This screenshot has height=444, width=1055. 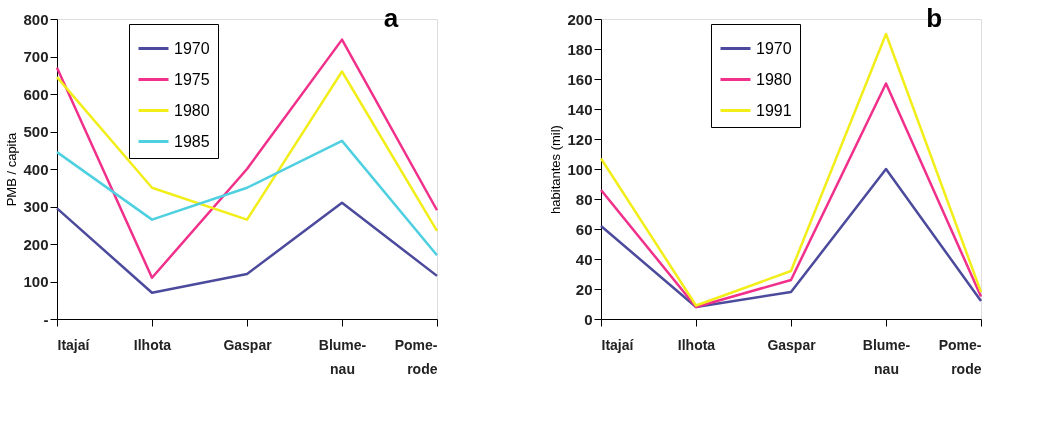 I want to click on y-tick-label: 600, so click(x=36, y=94).